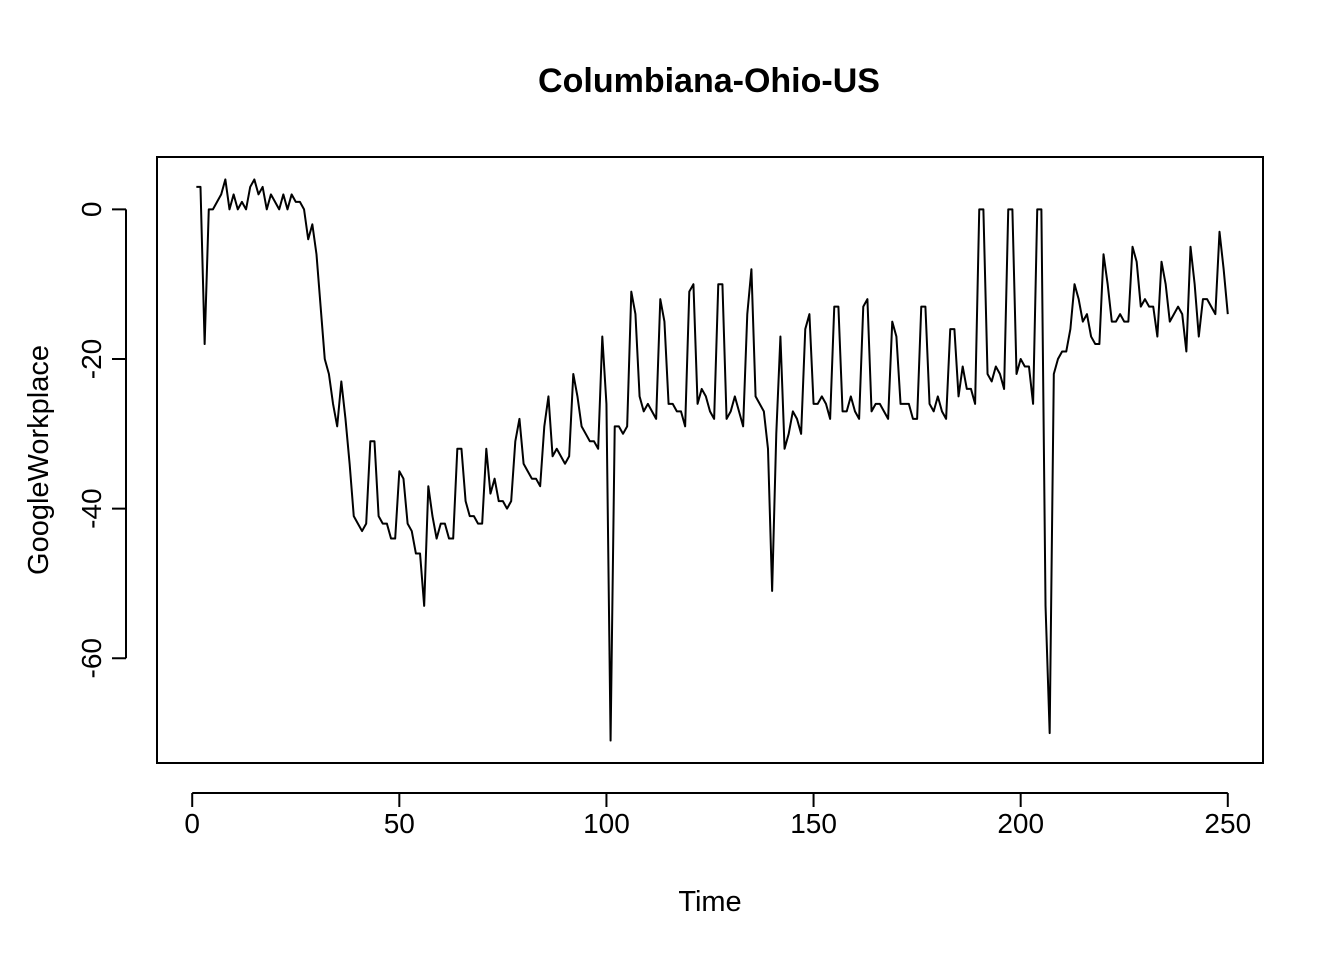 The height and width of the screenshot is (960, 1344). I want to click on y-tick-label: -60, so click(91, 658).